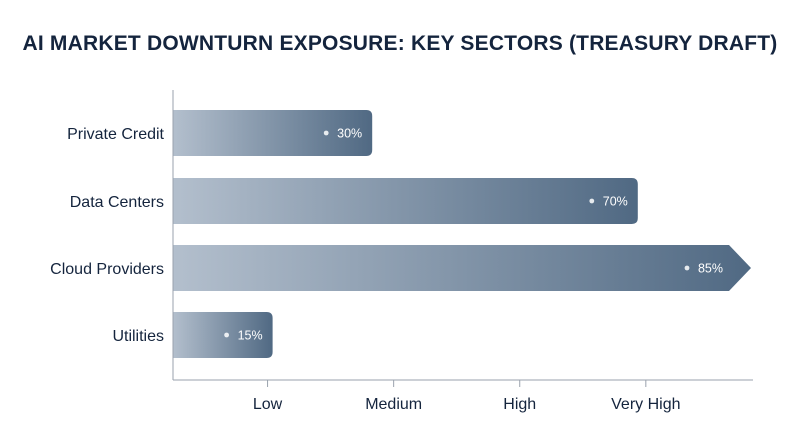  What do you see at coordinates (462, 268) in the screenshot?
I see `bar-cloud-providers` at bounding box center [462, 268].